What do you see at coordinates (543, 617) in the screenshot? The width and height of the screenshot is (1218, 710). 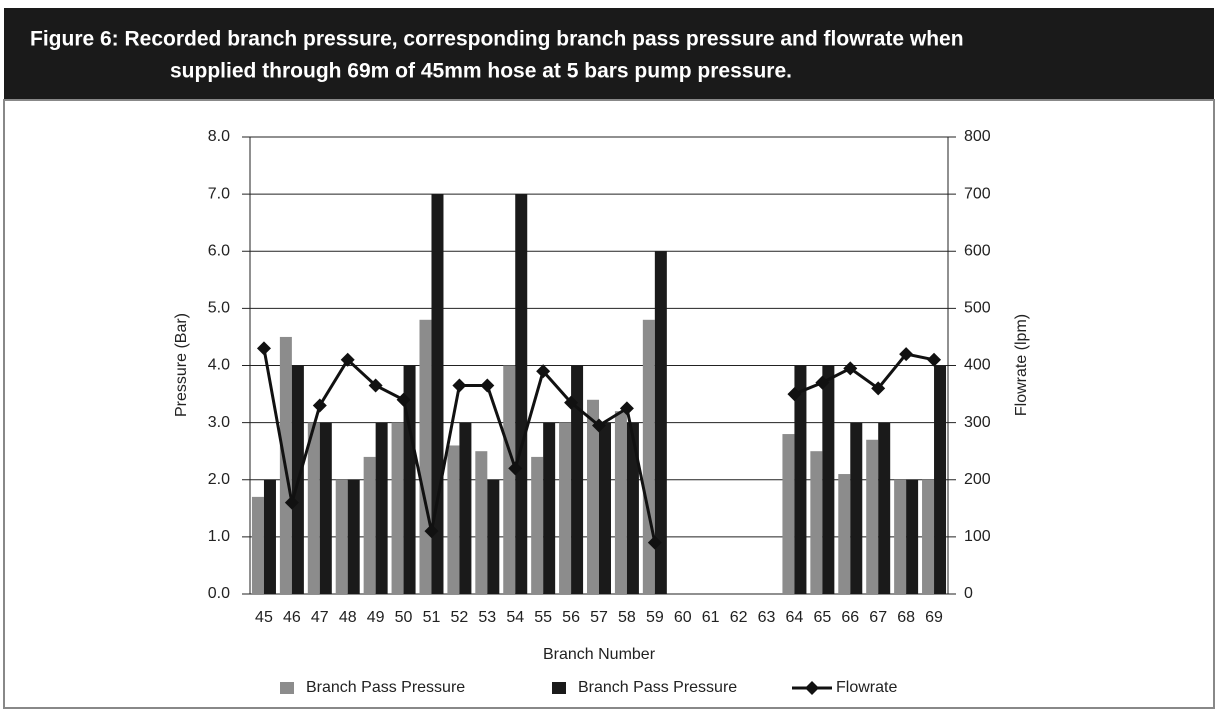 I see `x-tick-label: 55` at bounding box center [543, 617].